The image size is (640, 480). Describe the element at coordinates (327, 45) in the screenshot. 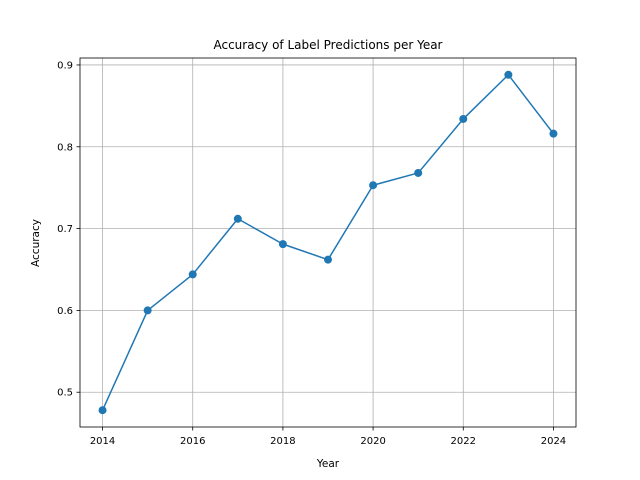

I see `chart-title: Accuracy of Label Predictions per Year` at that location.